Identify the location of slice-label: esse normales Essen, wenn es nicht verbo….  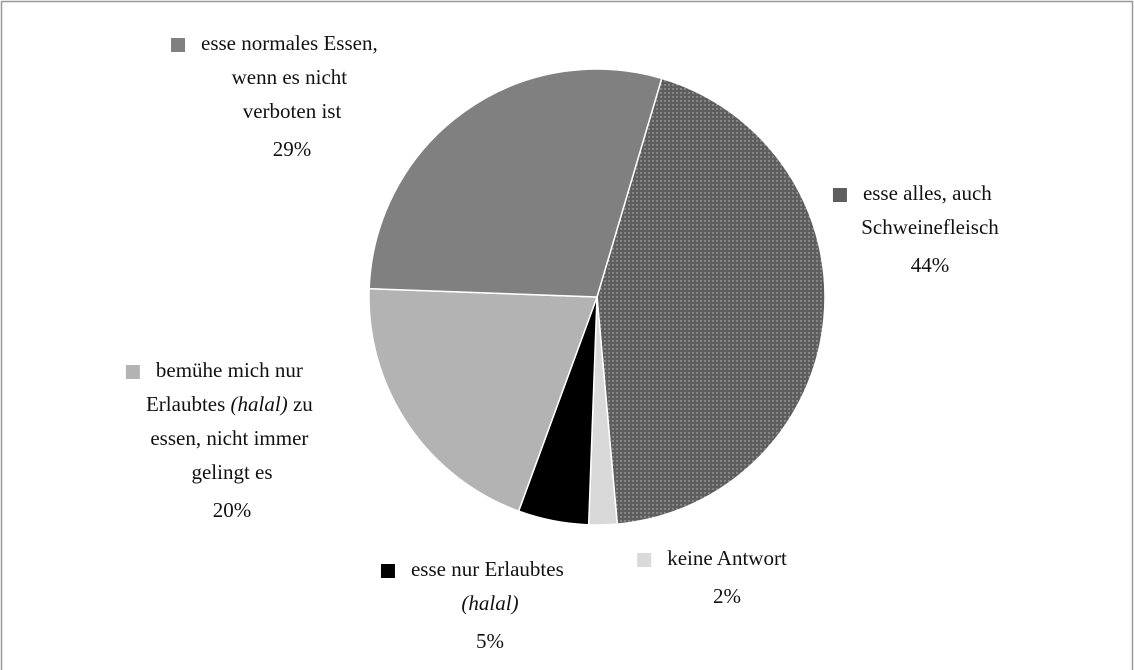
(292, 77).